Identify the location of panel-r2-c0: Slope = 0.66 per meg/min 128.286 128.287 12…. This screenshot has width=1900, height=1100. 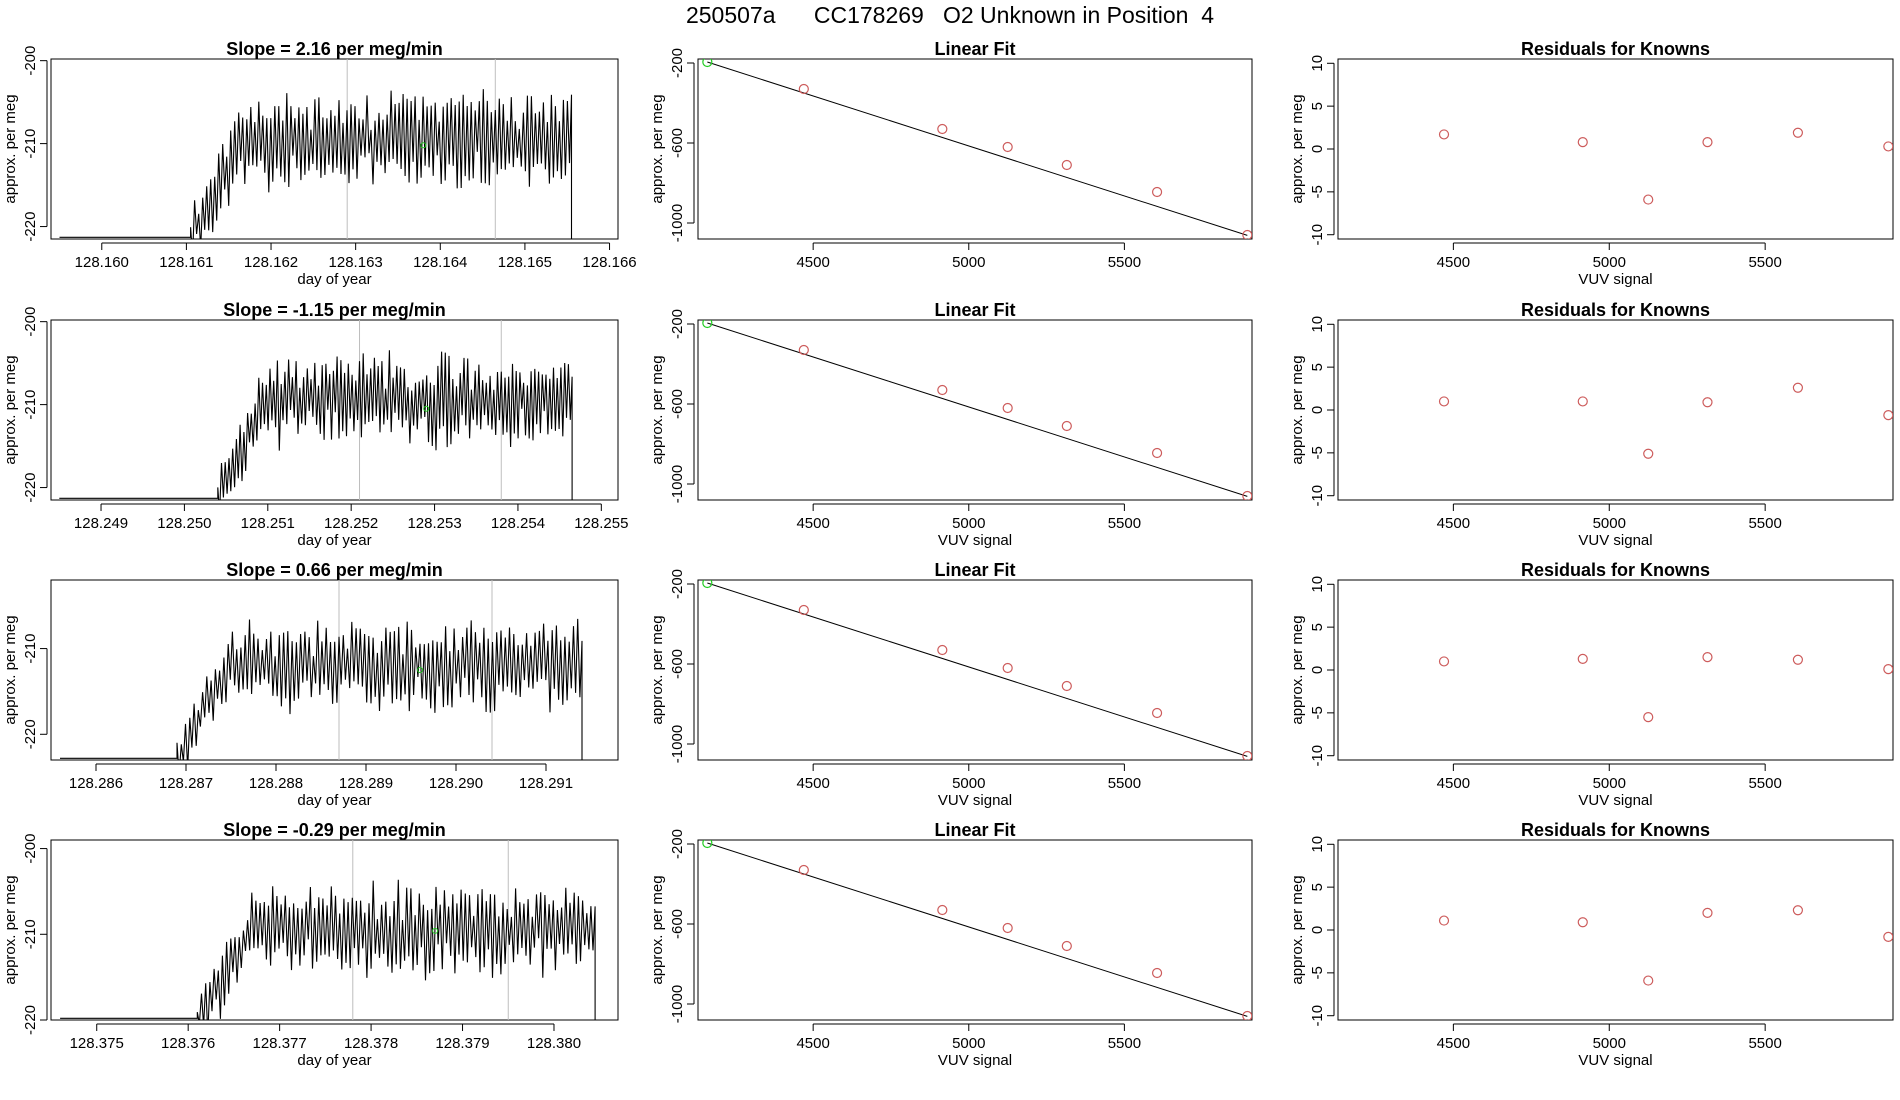
(310, 684).